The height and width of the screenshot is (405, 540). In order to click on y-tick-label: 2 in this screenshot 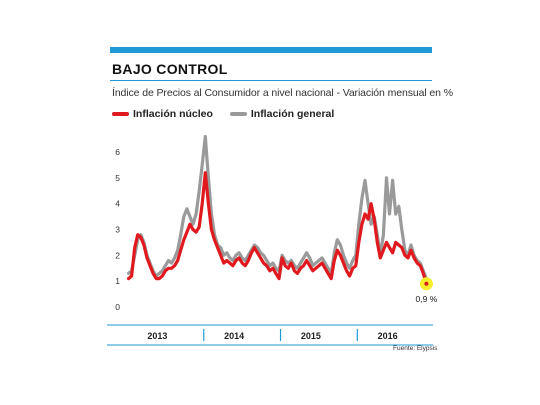, I will do `click(117, 255)`.